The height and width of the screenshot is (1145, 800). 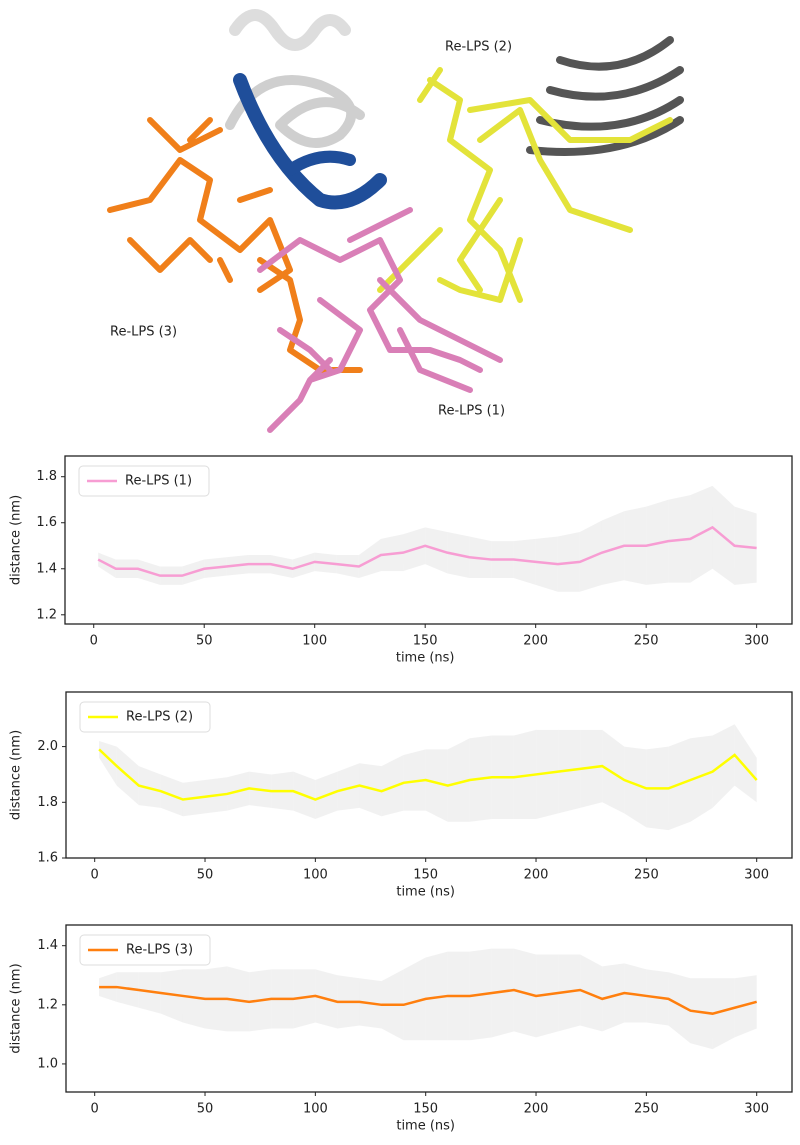 I want to click on lps-3-sticks, so click(x=235, y=245).